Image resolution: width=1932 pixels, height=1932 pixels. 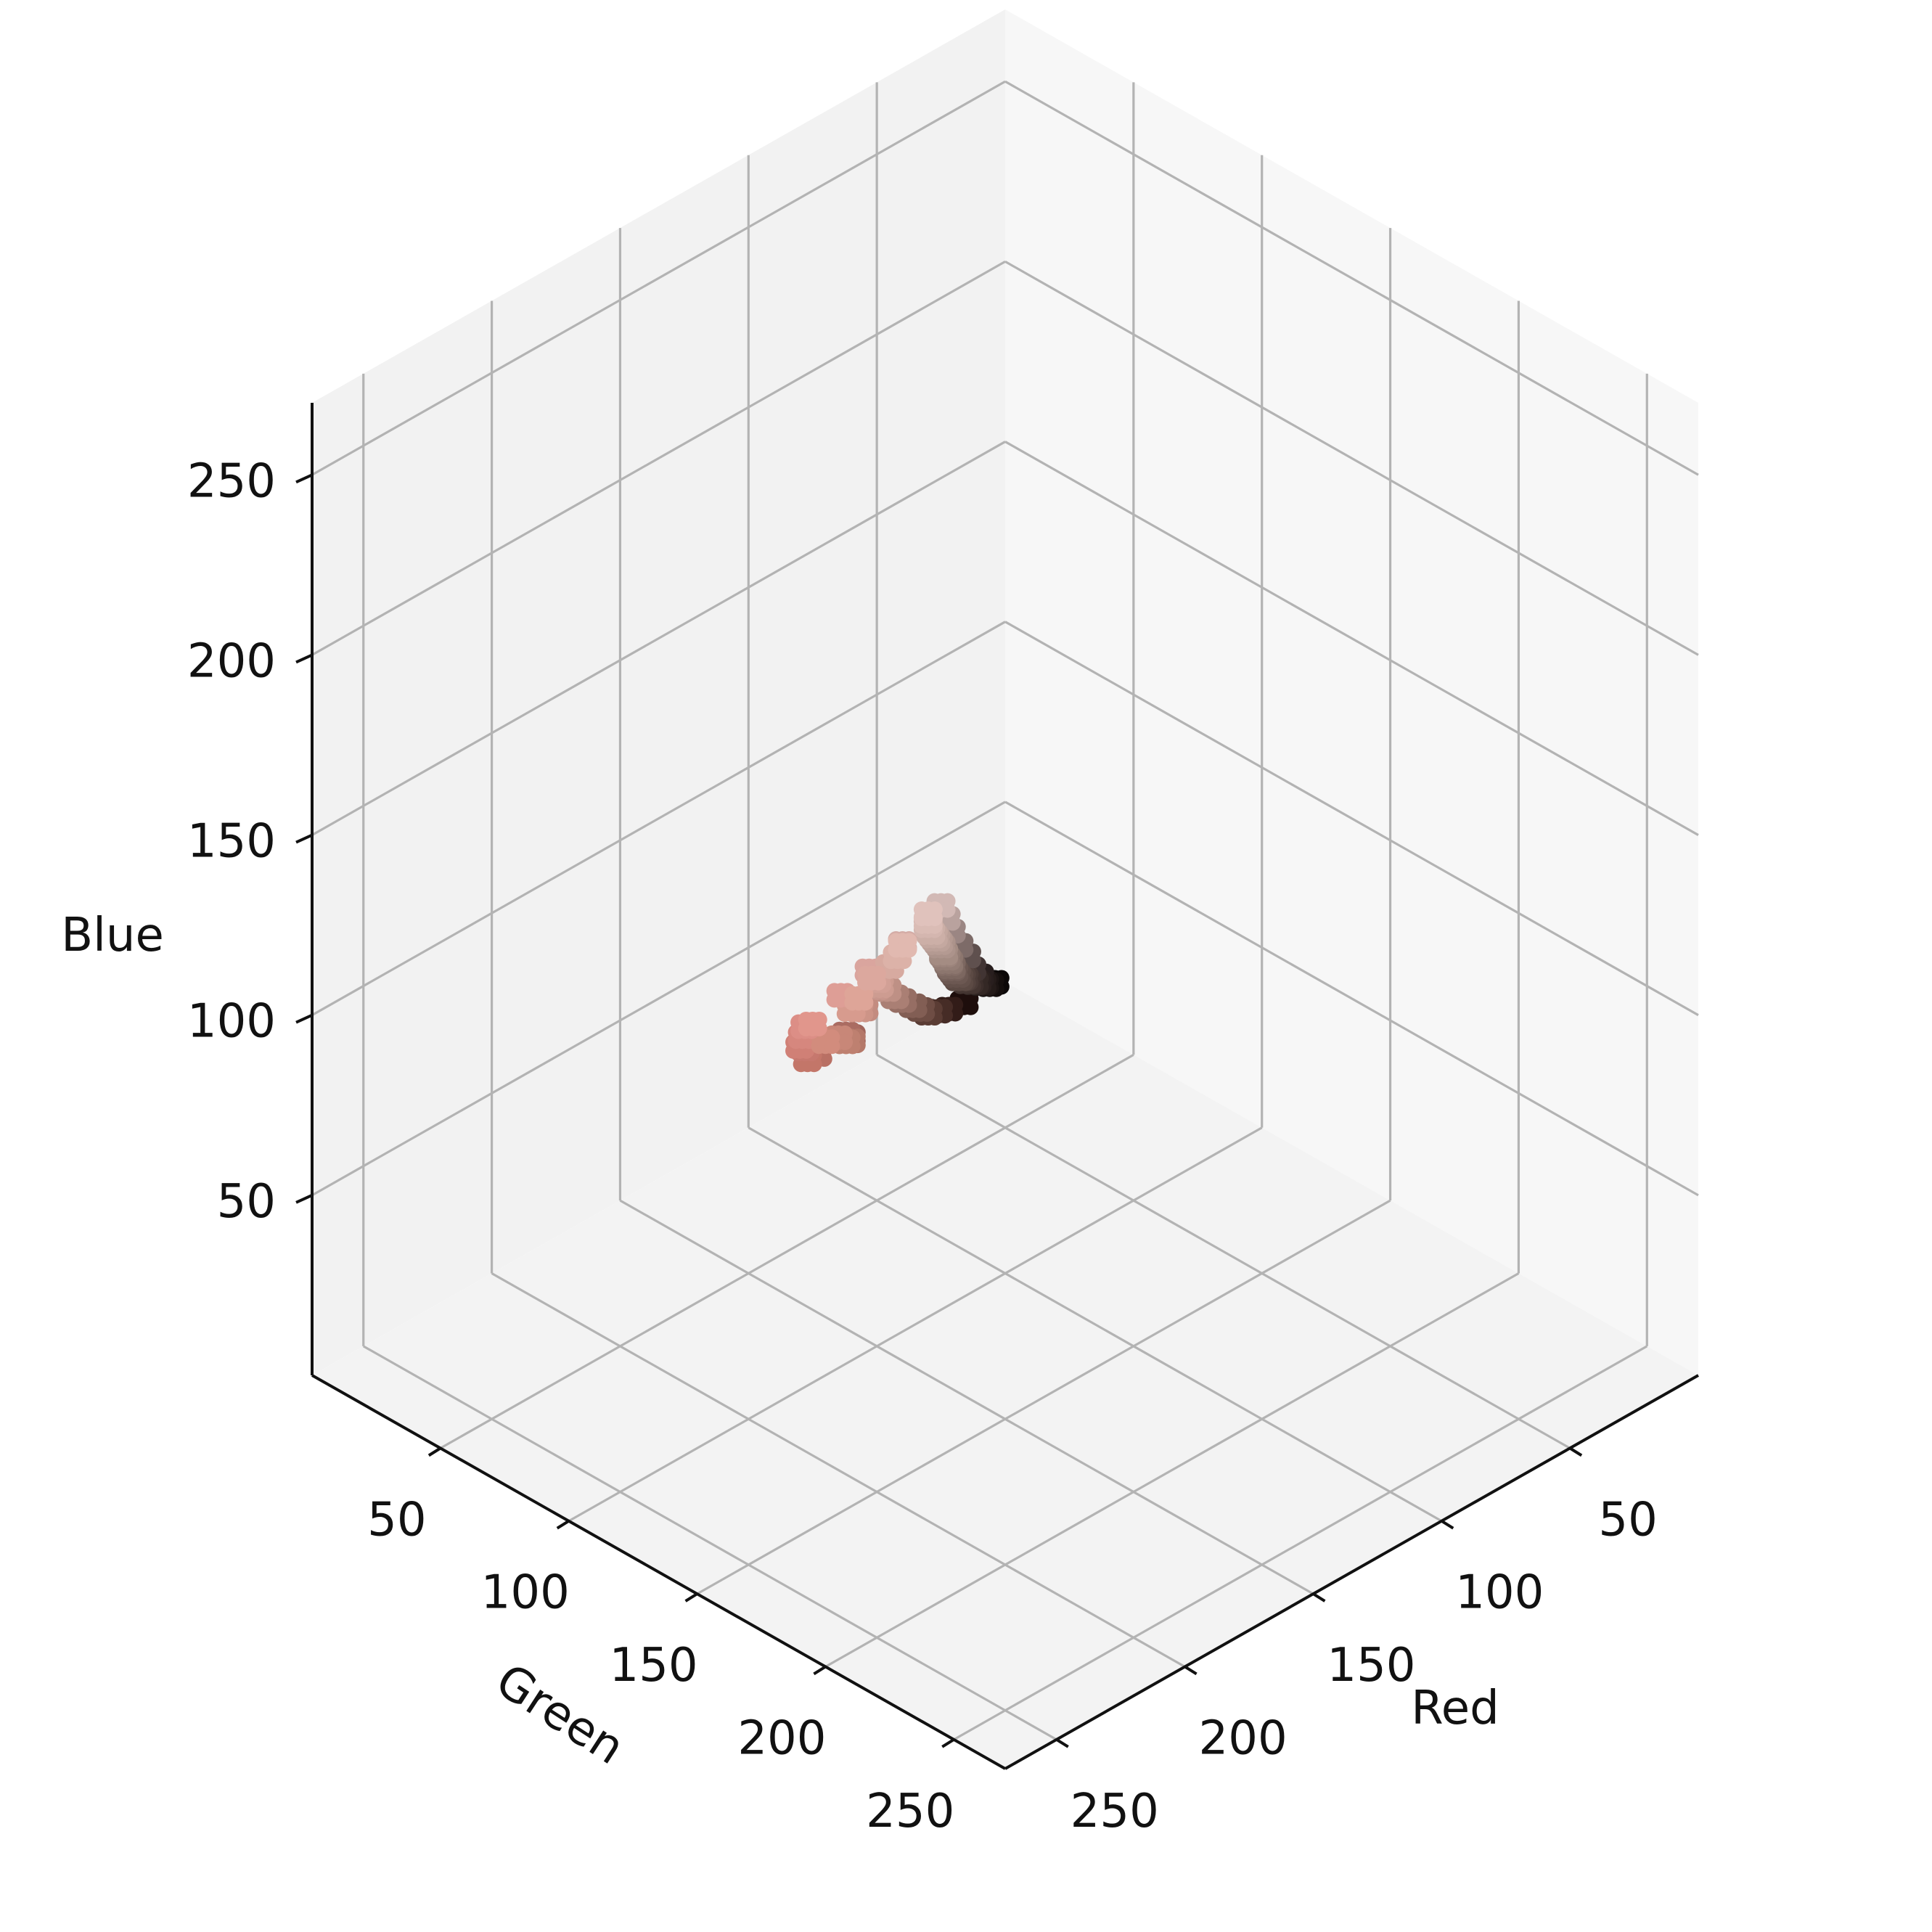 What do you see at coordinates (1115, 1812) in the screenshot?
I see `red-tick-label: 250` at bounding box center [1115, 1812].